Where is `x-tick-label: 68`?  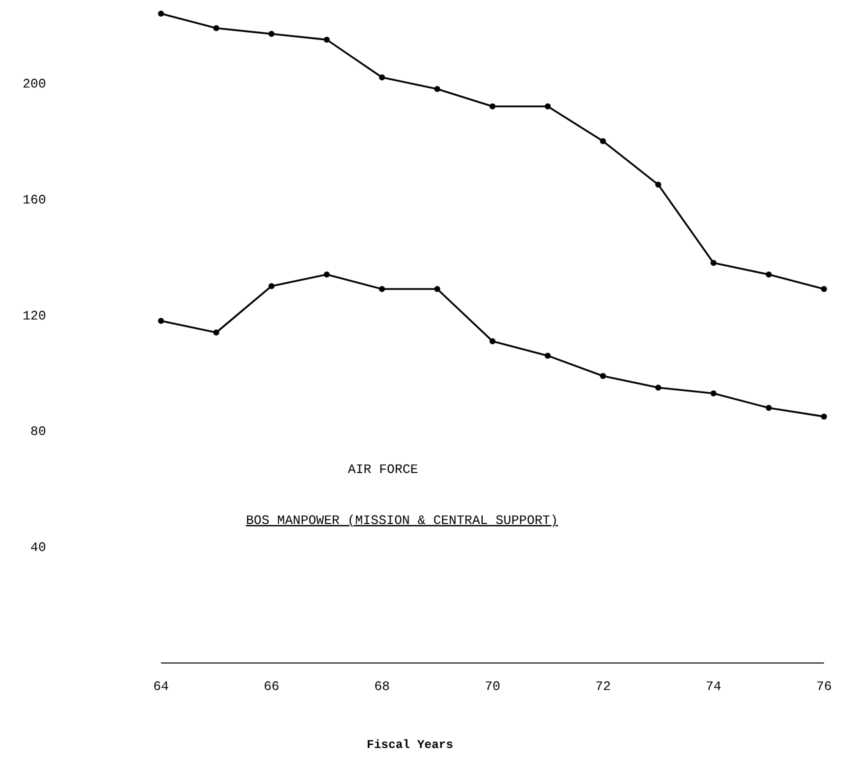
x-tick-label: 68 is located at coordinates (382, 686).